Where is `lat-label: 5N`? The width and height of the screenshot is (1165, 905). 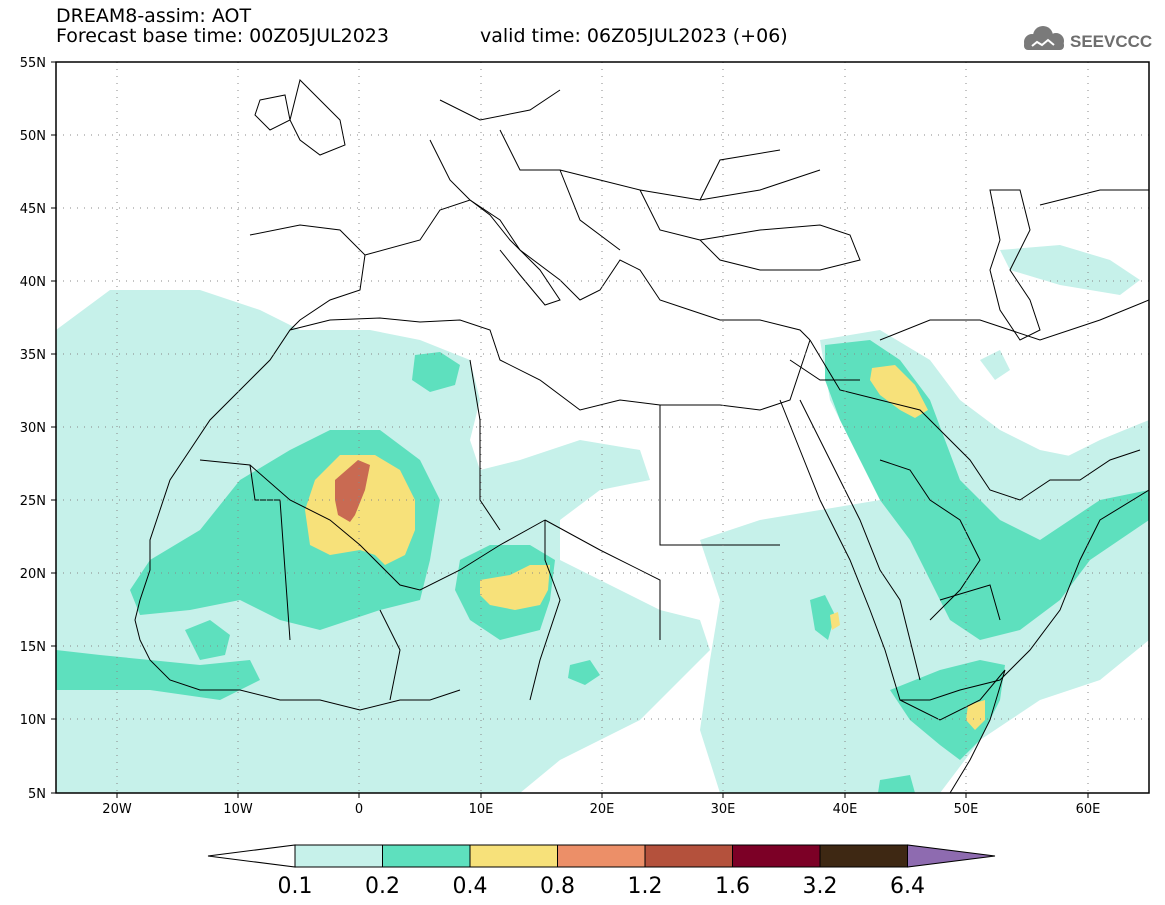 lat-label: 5N is located at coordinates (37, 794).